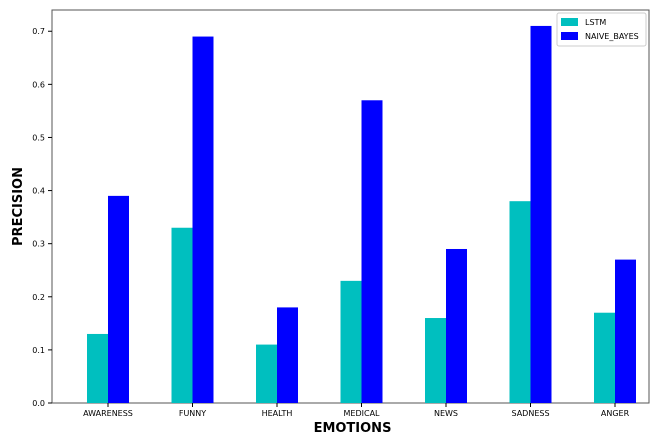 This screenshot has height=434, width=651. What do you see at coordinates (108, 413) in the screenshot?
I see `x-tick-label: AWARENESS` at bounding box center [108, 413].